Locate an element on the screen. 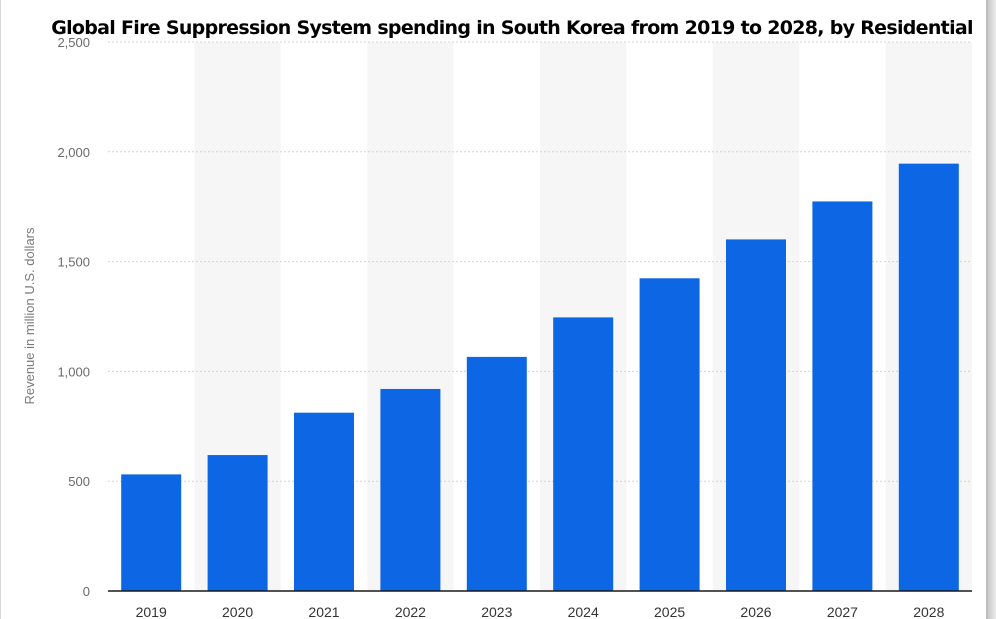 The image size is (996, 619). frame-shadow is located at coordinates (992, 309).